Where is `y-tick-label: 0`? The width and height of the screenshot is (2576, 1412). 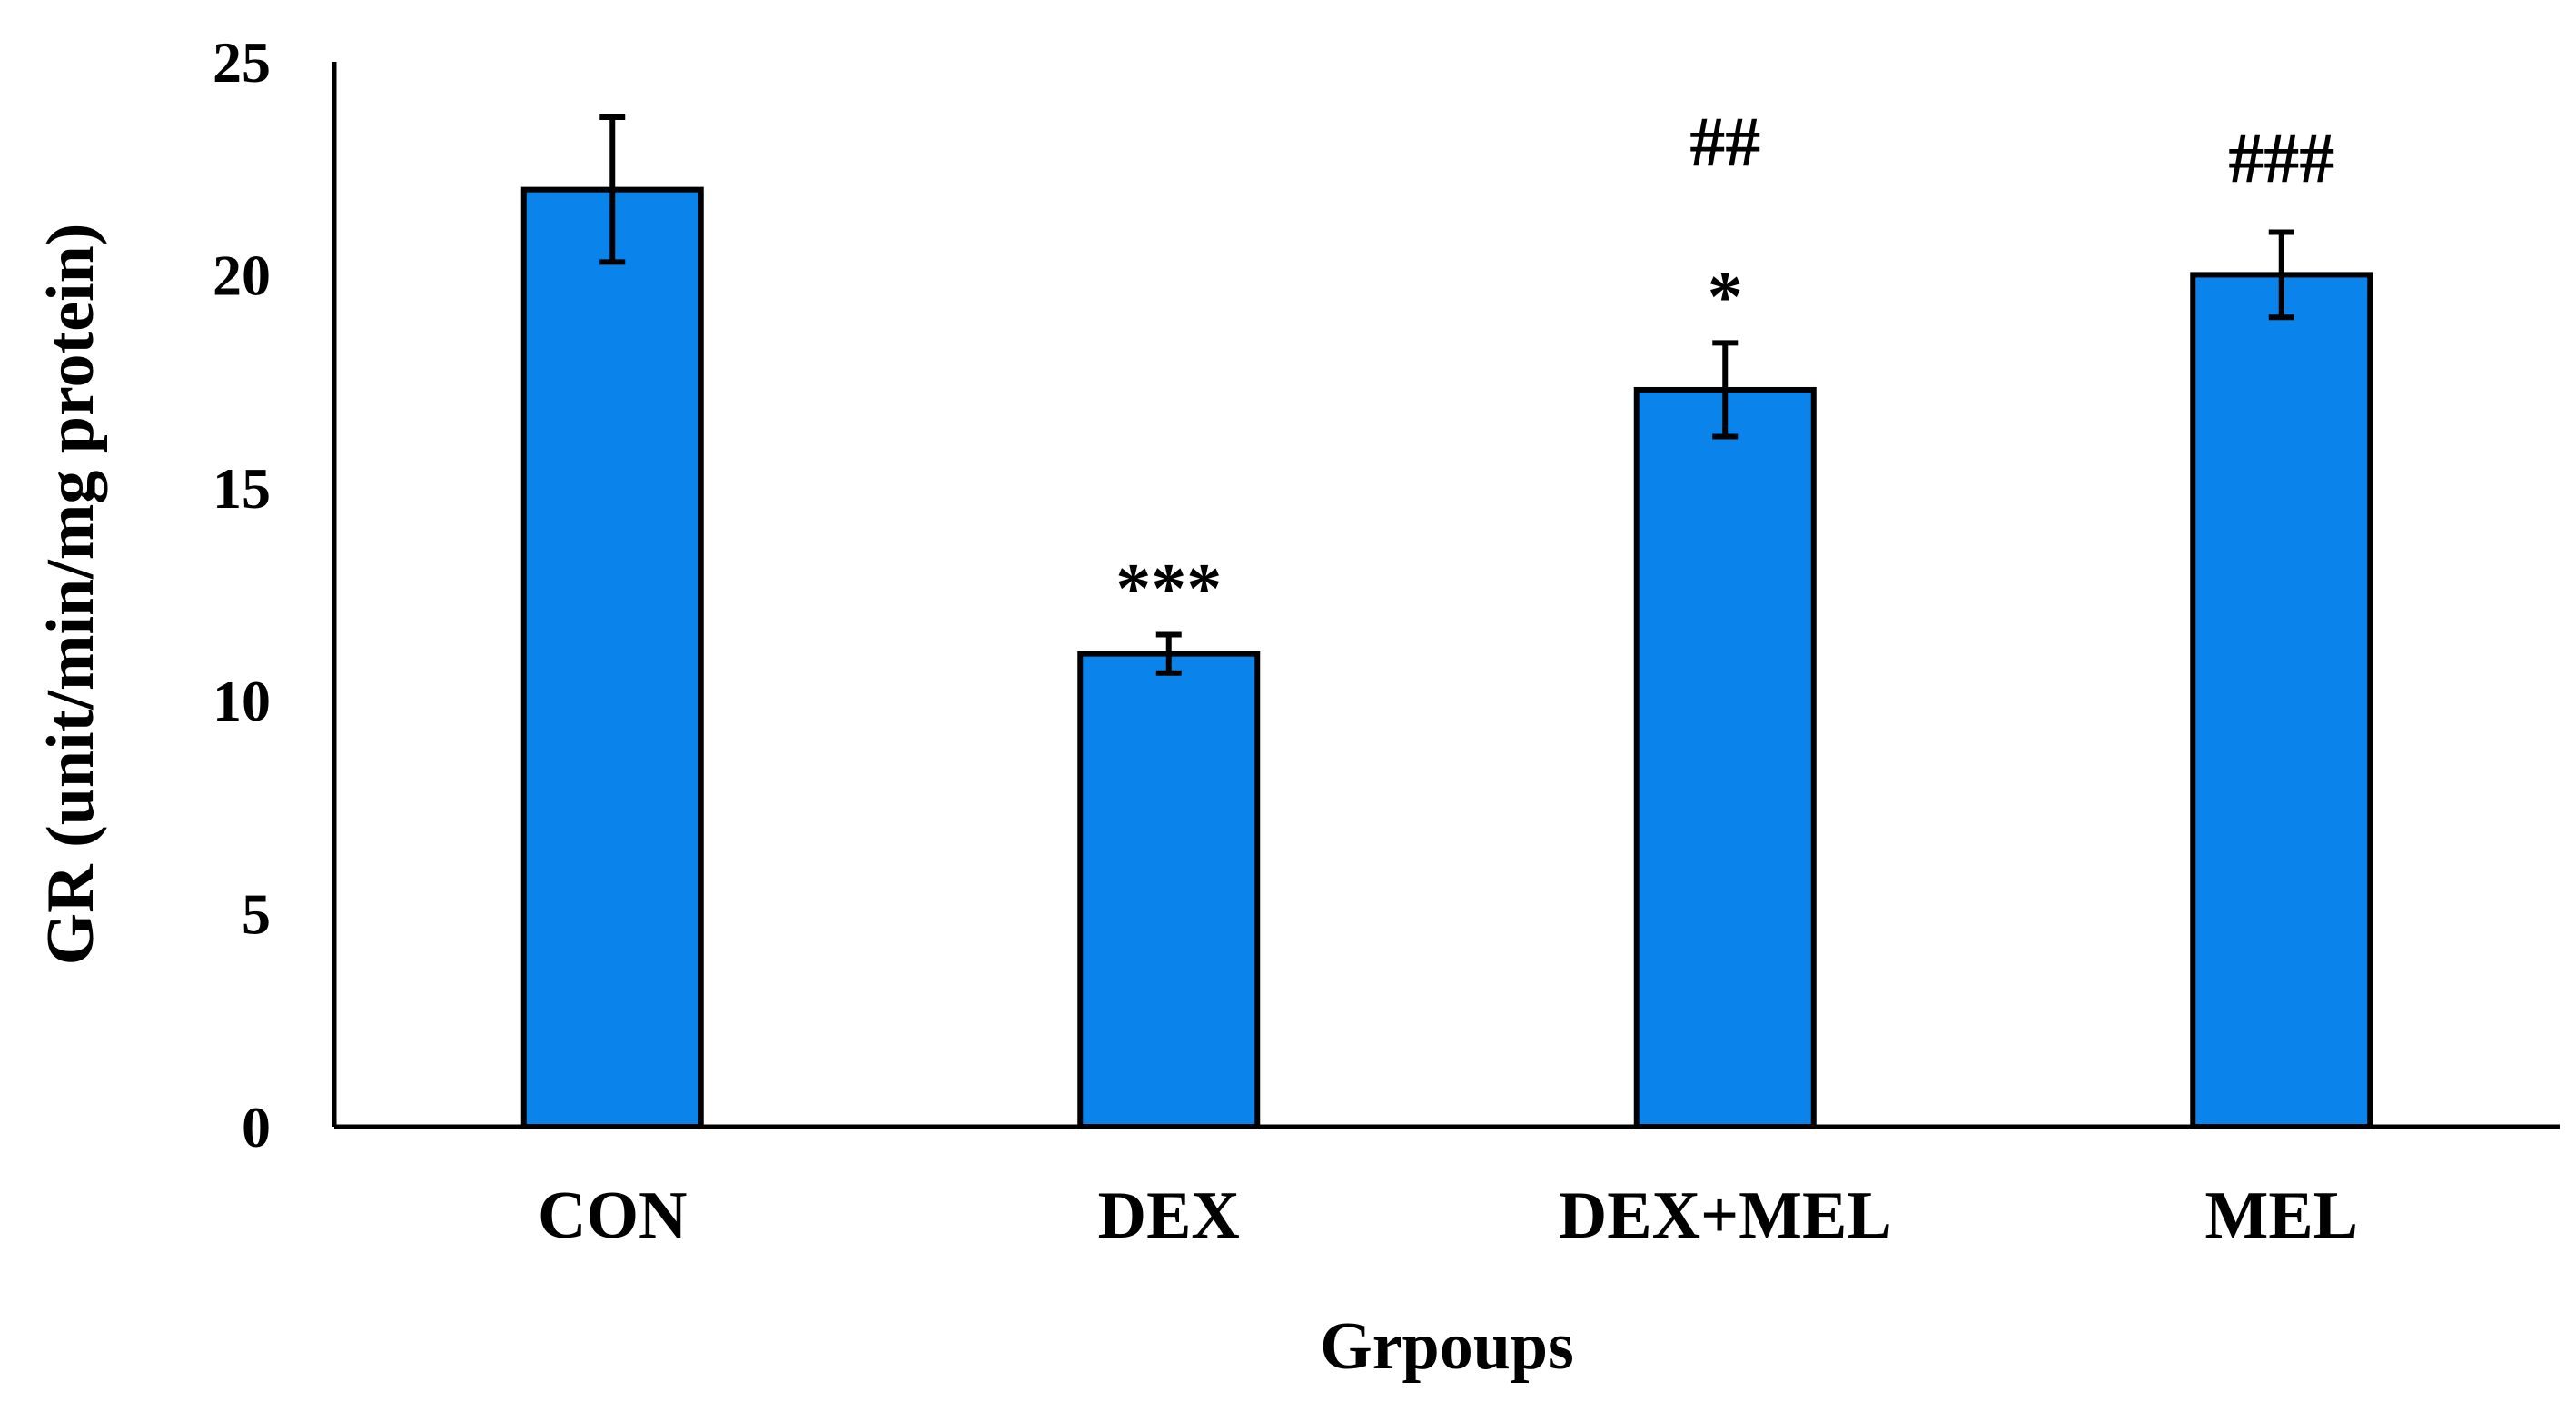
y-tick-label: 0 is located at coordinates (256, 1127).